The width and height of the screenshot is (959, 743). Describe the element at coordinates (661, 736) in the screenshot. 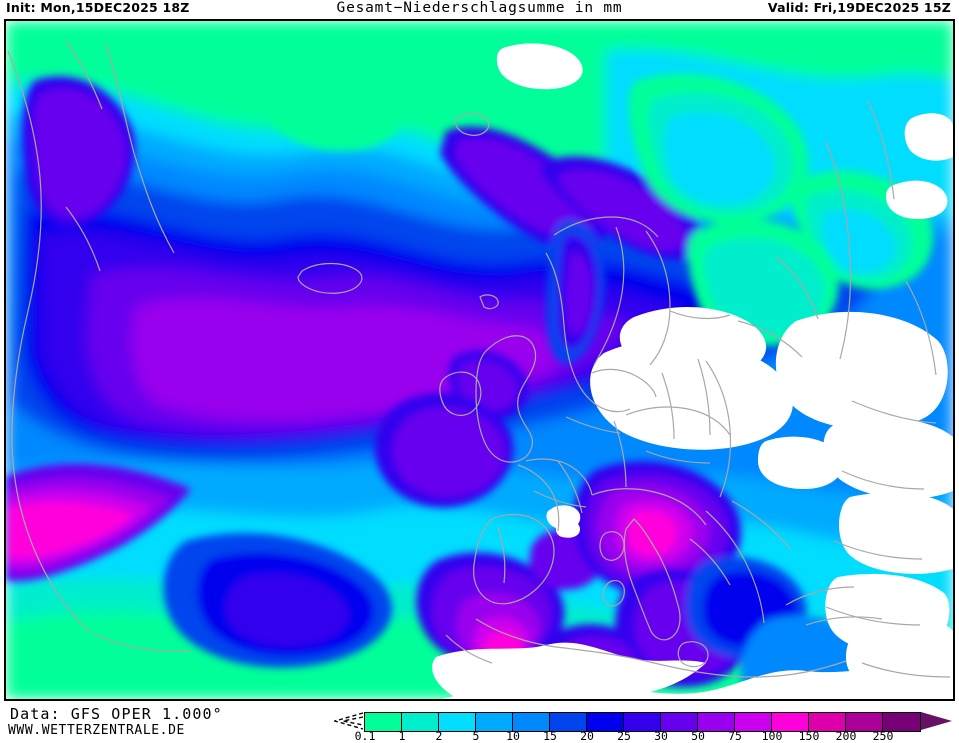

I see `legend-tick-label: 30` at that location.